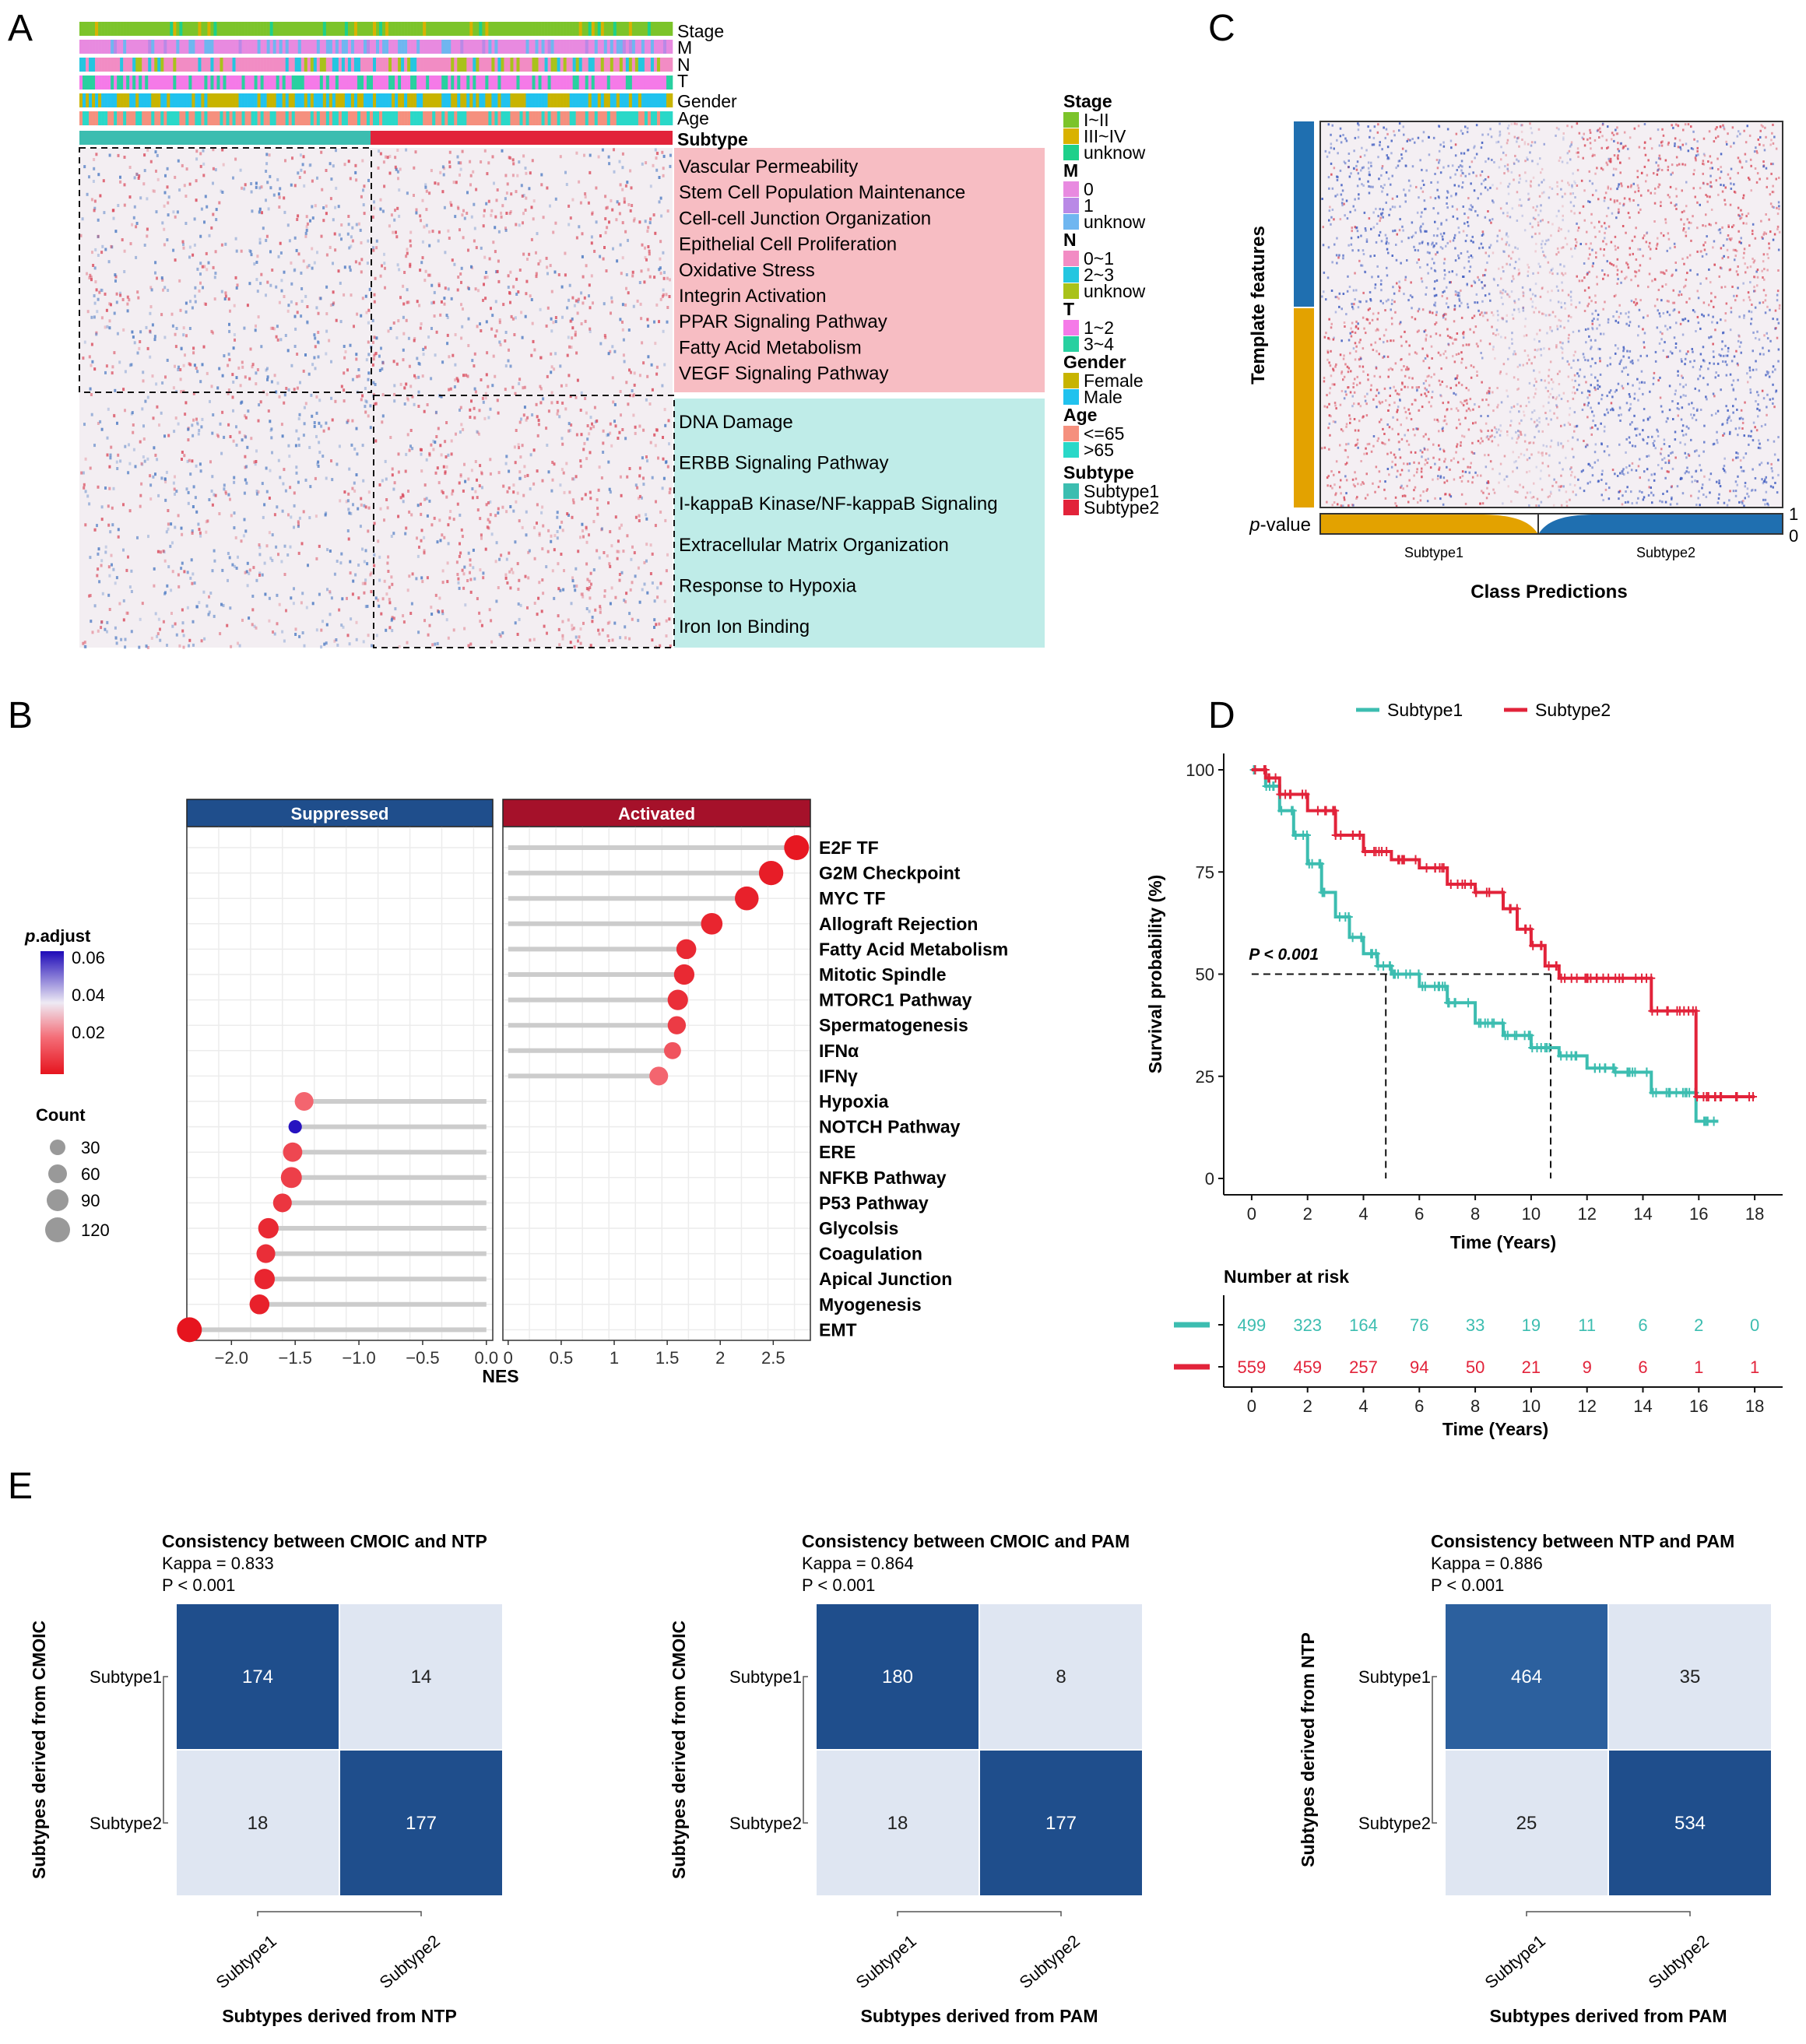  What do you see at coordinates (1080, 415) in the screenshot?
I see `legend-title: Age` at bounding box center [1080, 415].